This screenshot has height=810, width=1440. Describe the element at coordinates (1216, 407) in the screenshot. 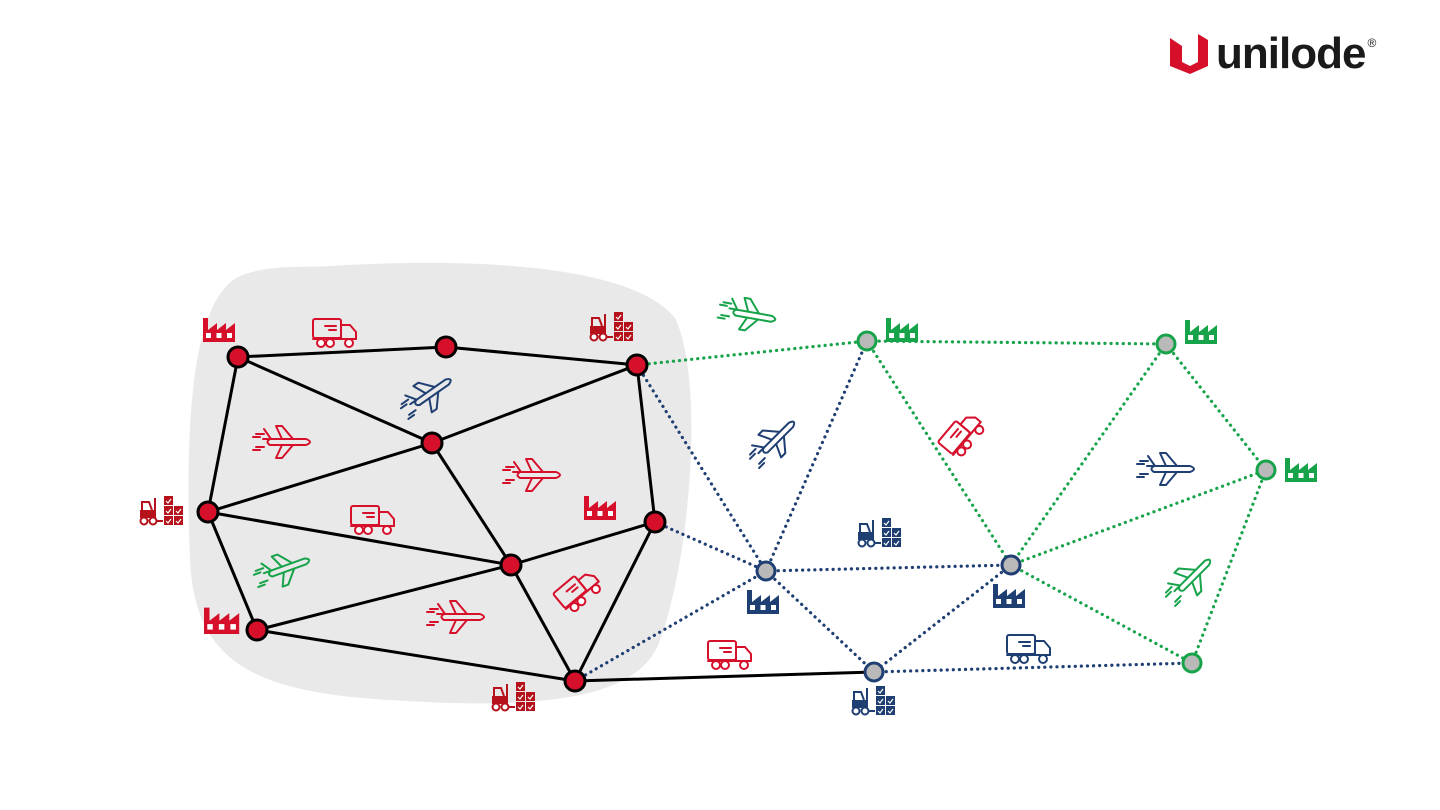

I see `edge-g2-g3` at that location.